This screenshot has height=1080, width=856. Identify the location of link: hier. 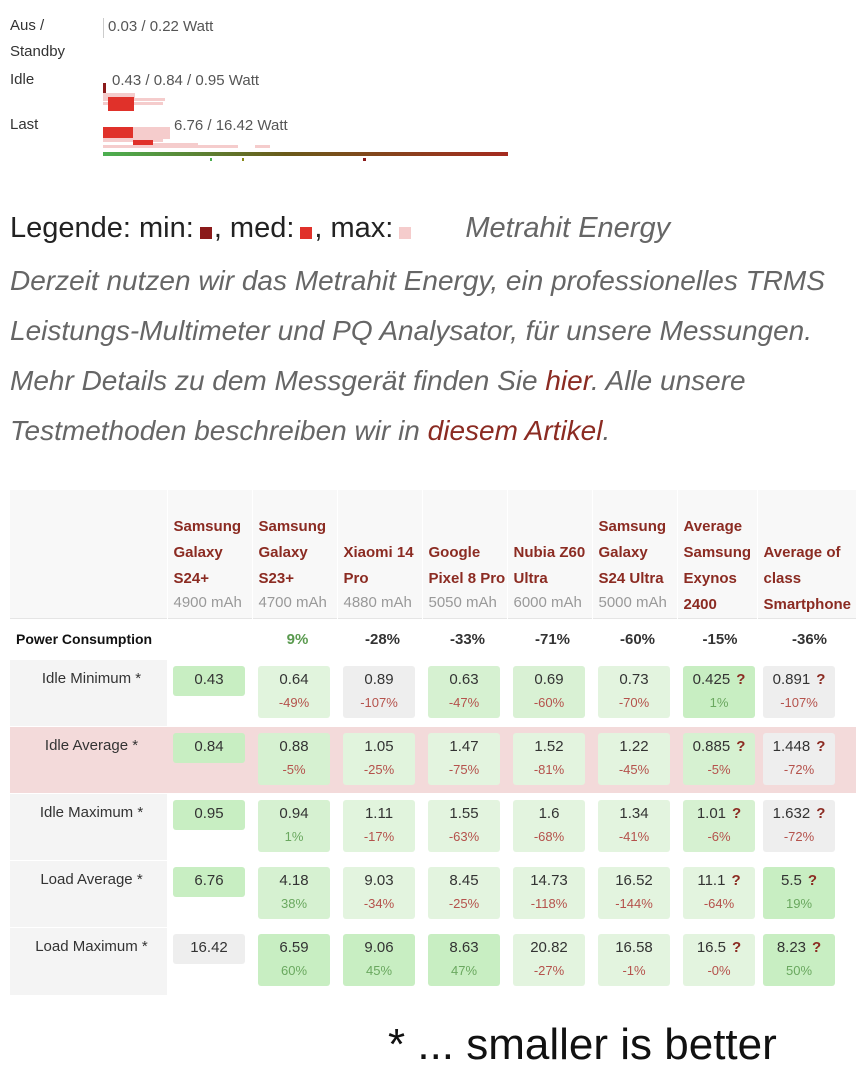
(568, 380).